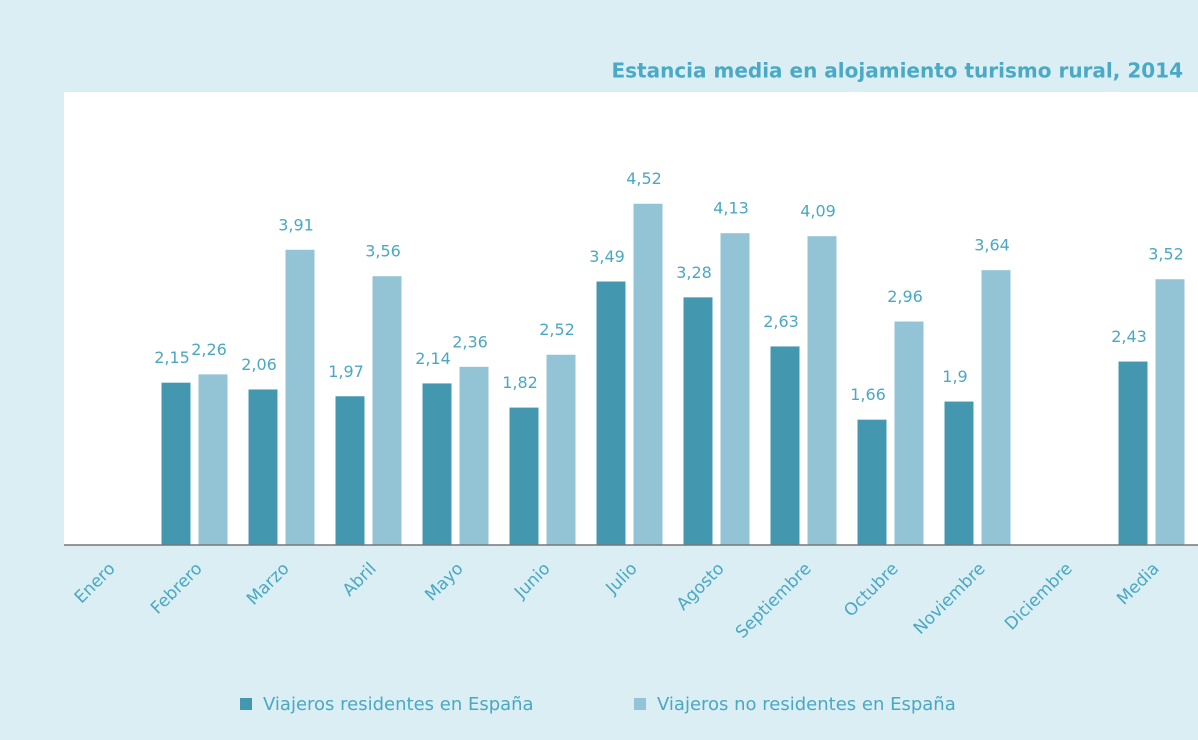 The image size is (1198, 740). Describe the element at coordinates (607, 256) in the screenshot. I see `data-label: 3,49` at that location.